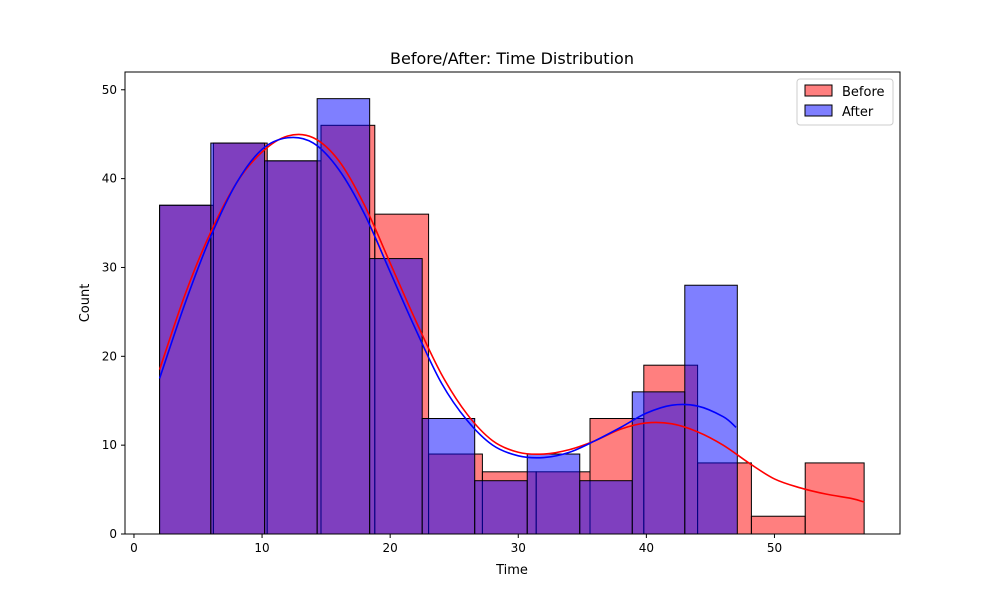 This screenshot has height=600, width=1000. What do you see at coordinates (511, 570) in the screenshot?
I see `x-axis-label: Time` at bounding box center [511, 570].